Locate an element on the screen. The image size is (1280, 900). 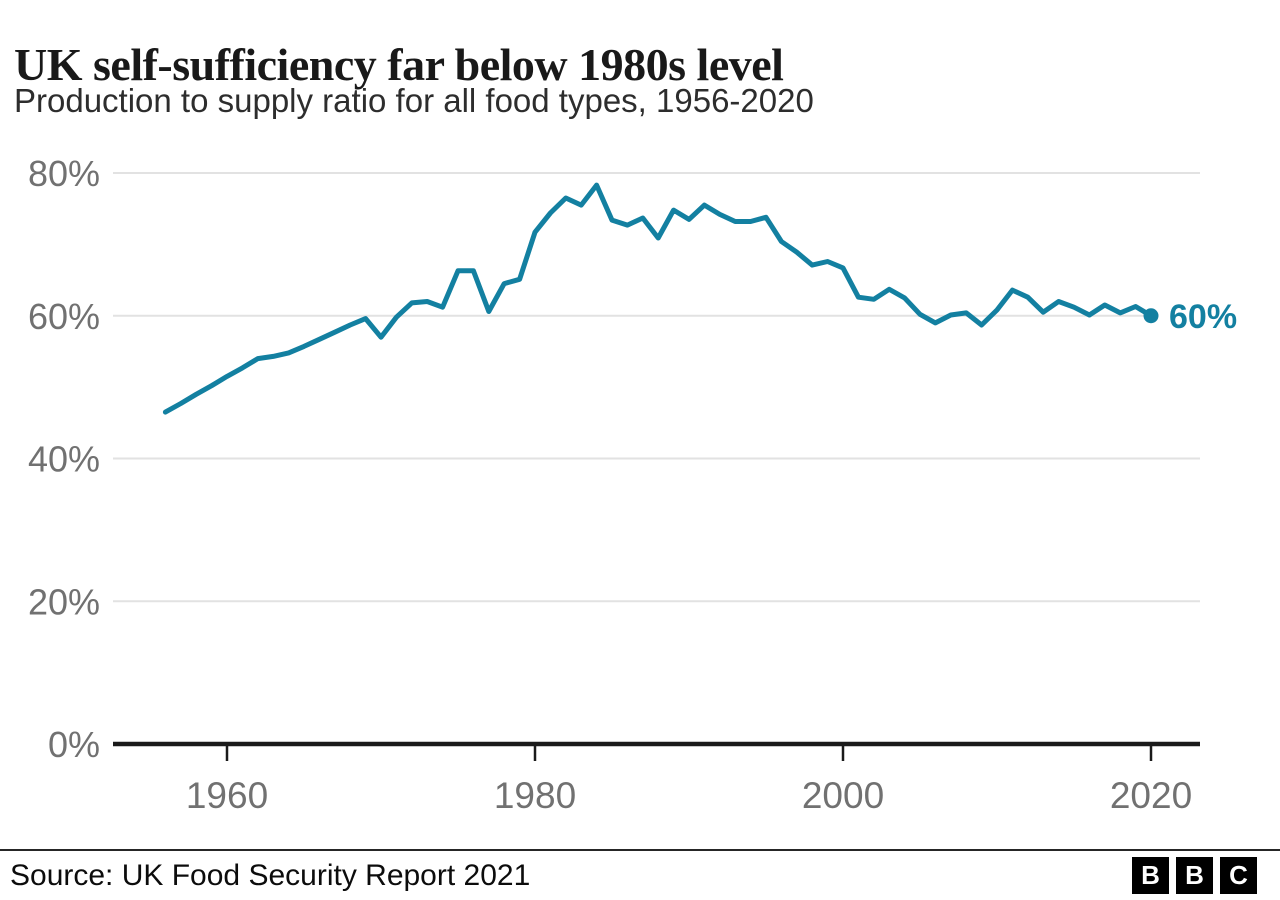
y-tick-label-0: 0% is located at coordinates (74, 744).